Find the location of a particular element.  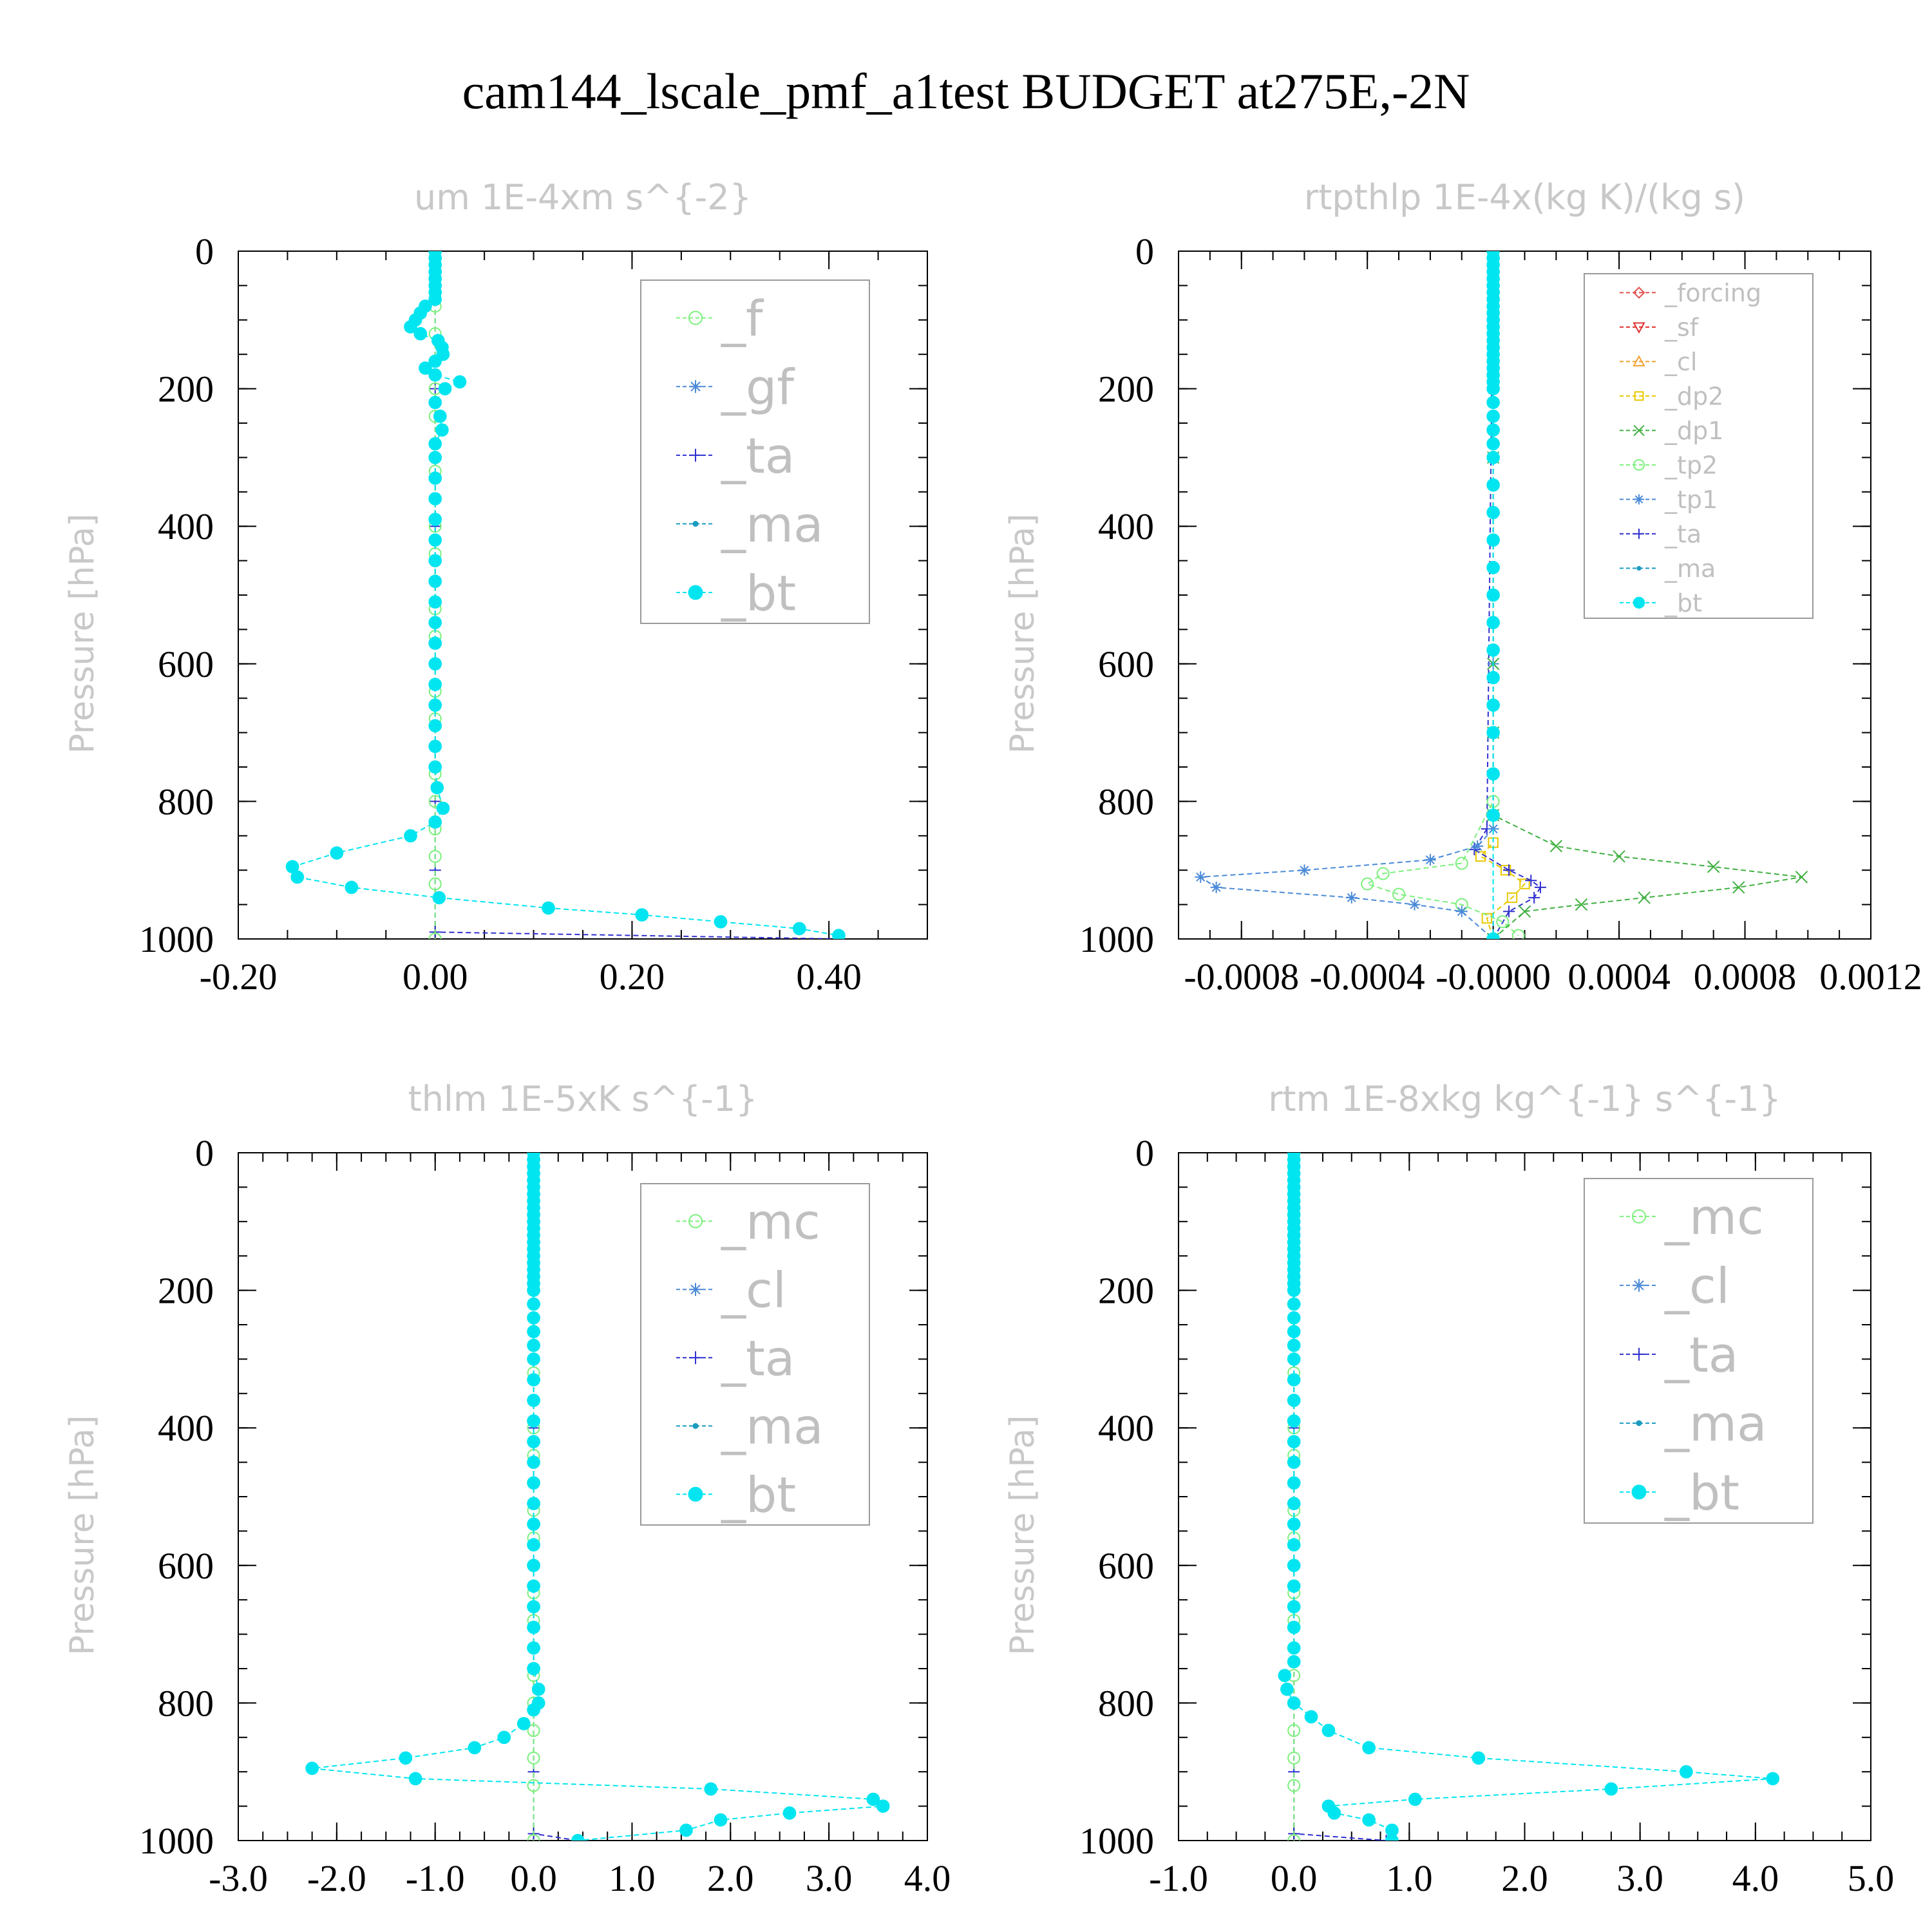

x-tick-label: 0.00 is located at coordinates (435, 977).